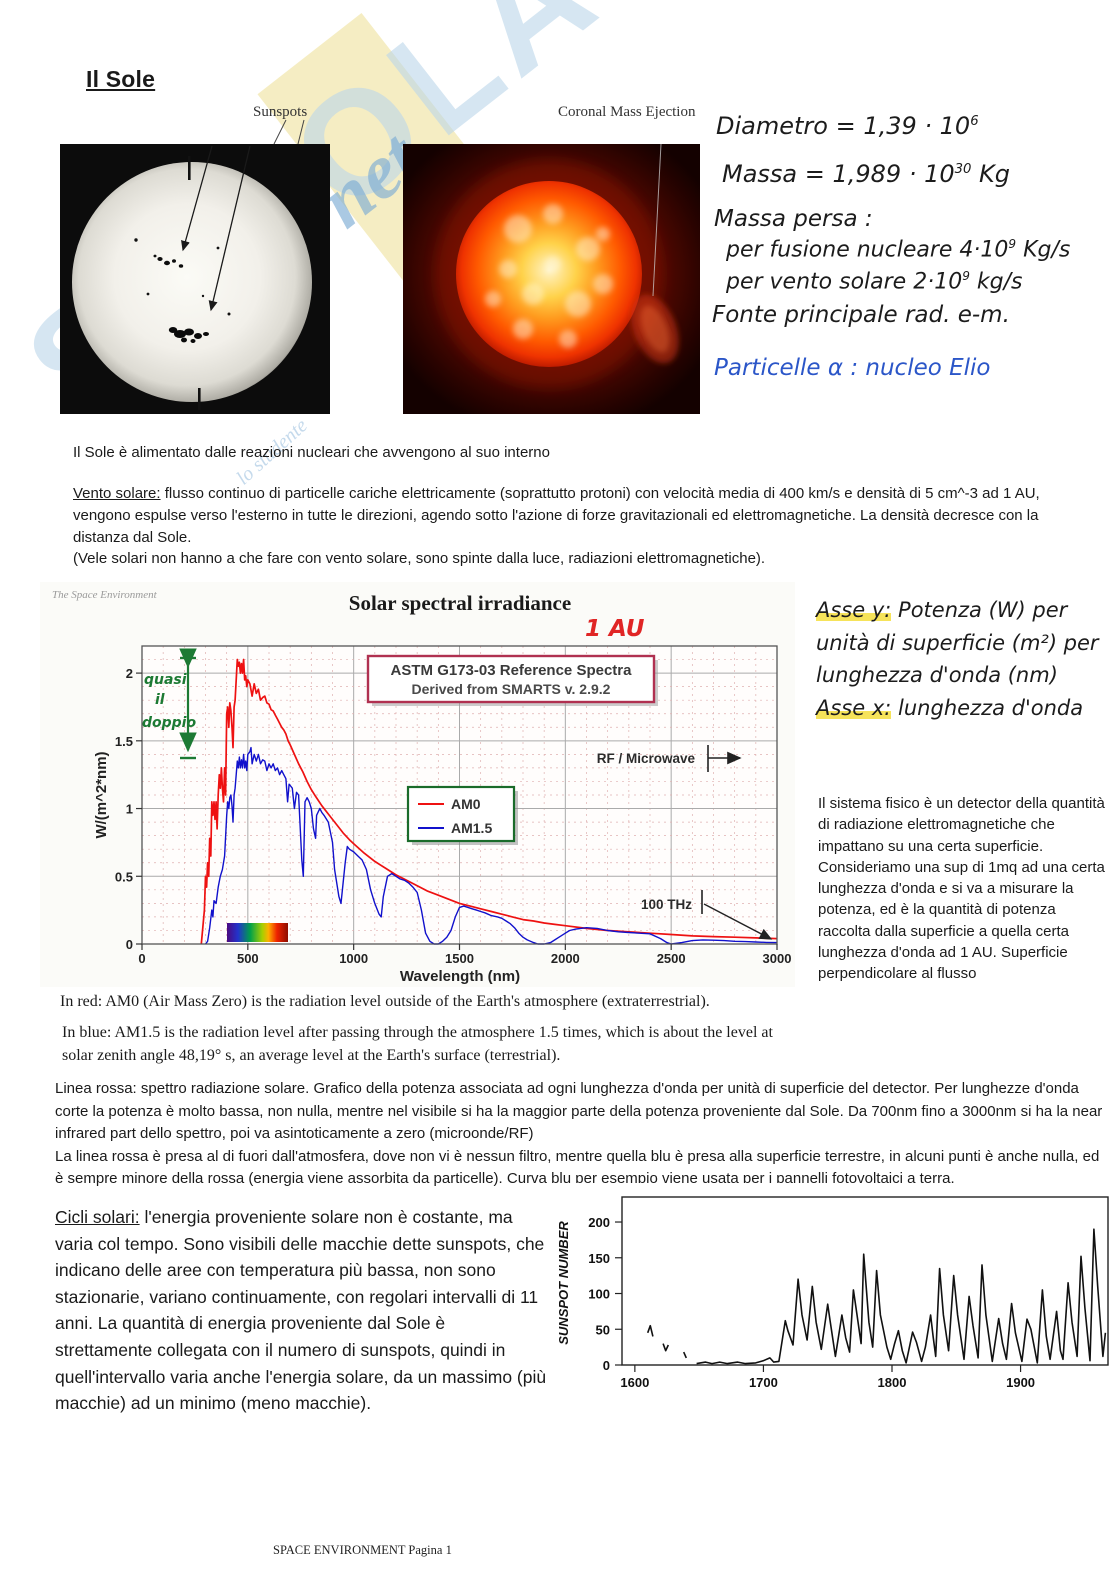  I want to click on note-fusione: per fusione nucleare 4·109 Kg/s, so click(898, 250).